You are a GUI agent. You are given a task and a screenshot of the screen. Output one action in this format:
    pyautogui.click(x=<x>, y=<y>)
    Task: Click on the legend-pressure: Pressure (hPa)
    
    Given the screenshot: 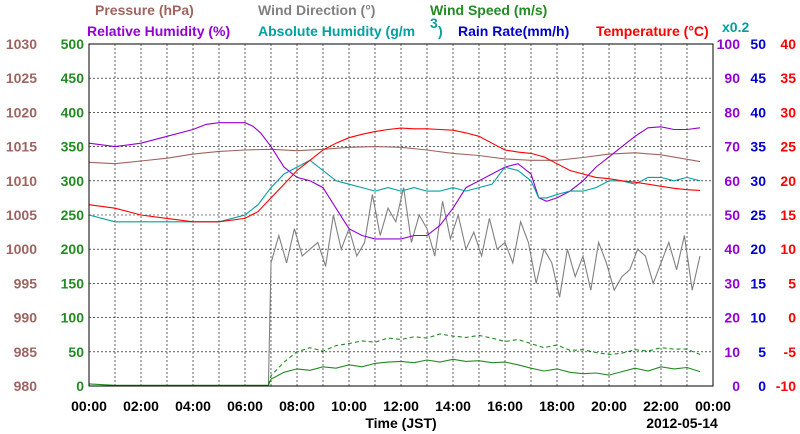 What is the action you would take?
    pyautogui.click(x=144, y=10)
    